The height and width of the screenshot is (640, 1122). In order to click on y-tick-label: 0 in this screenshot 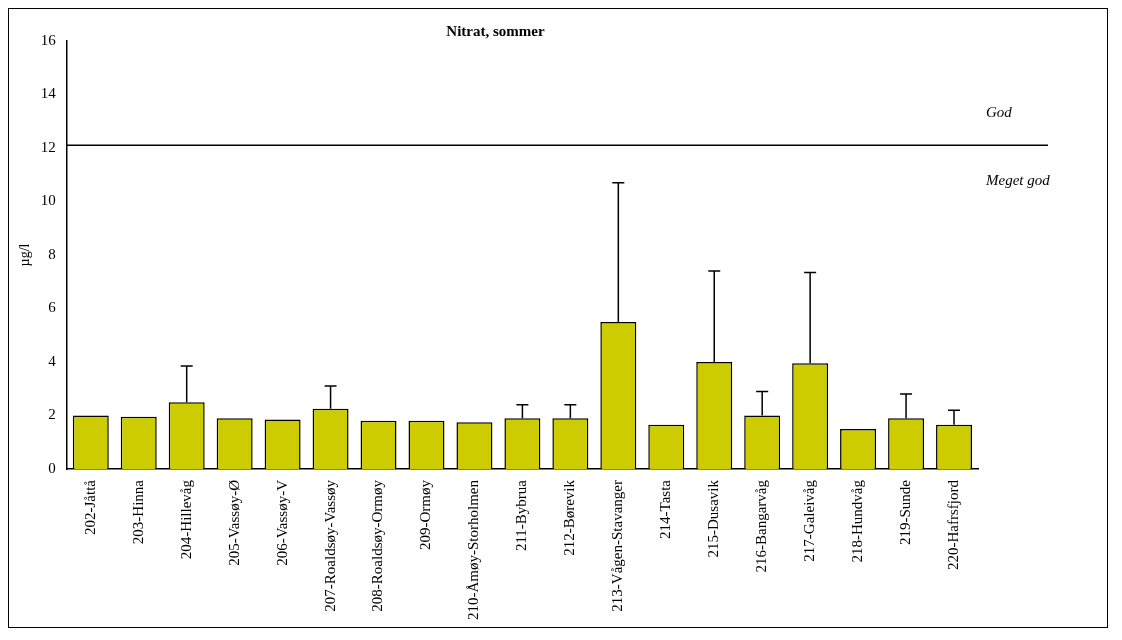, I will do `click(52, 467)`.